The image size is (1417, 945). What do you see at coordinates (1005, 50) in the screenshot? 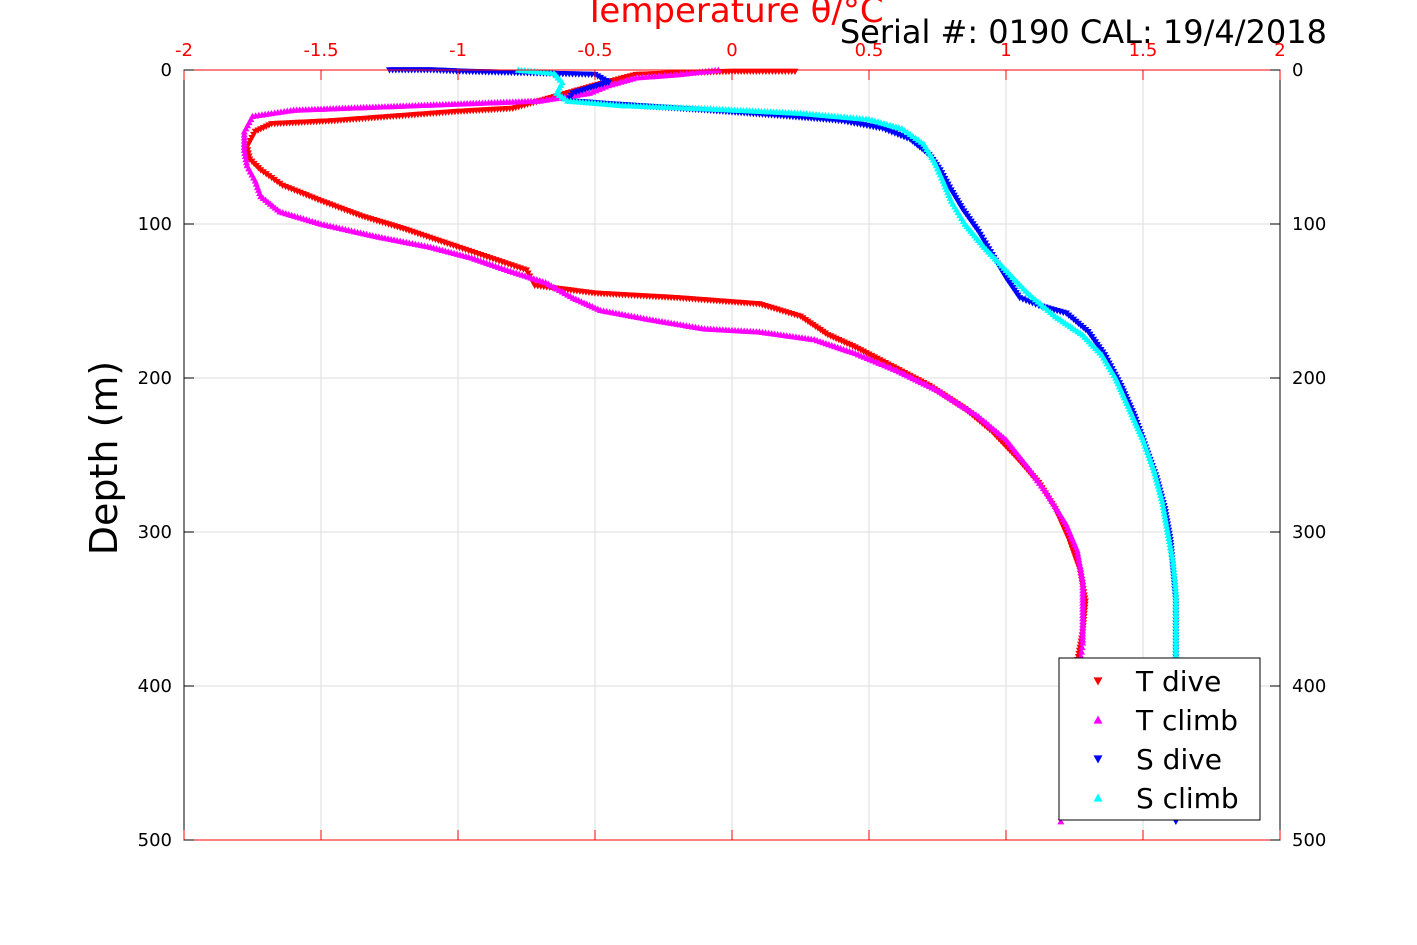
I see `x-tick-label: 1` at bounding box center [1005, 50].